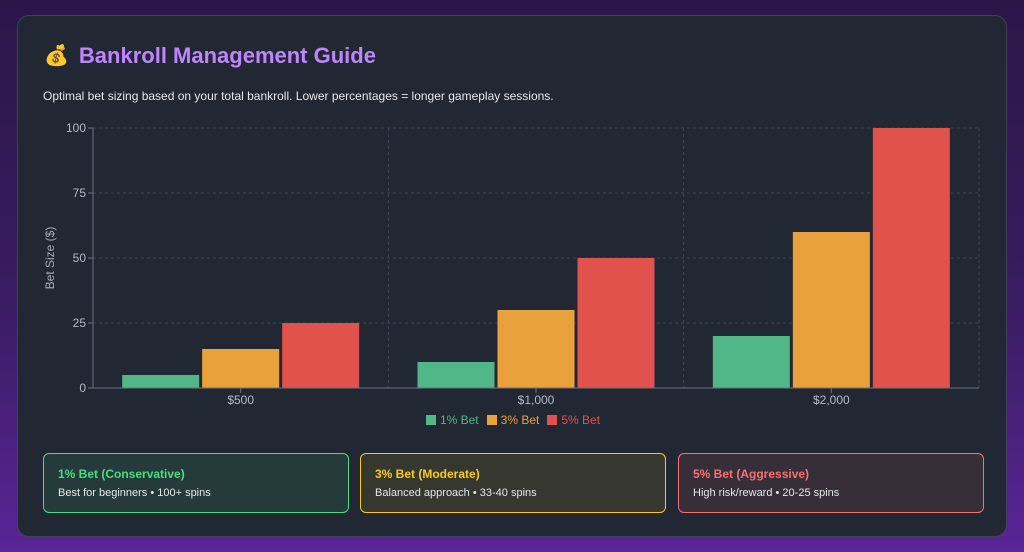 The image size is (1024, 552). What do you see at coordinates (520, 420) in the screenshot?
I see `legend-label: 3% Bet` at bounding box center [520, 420].